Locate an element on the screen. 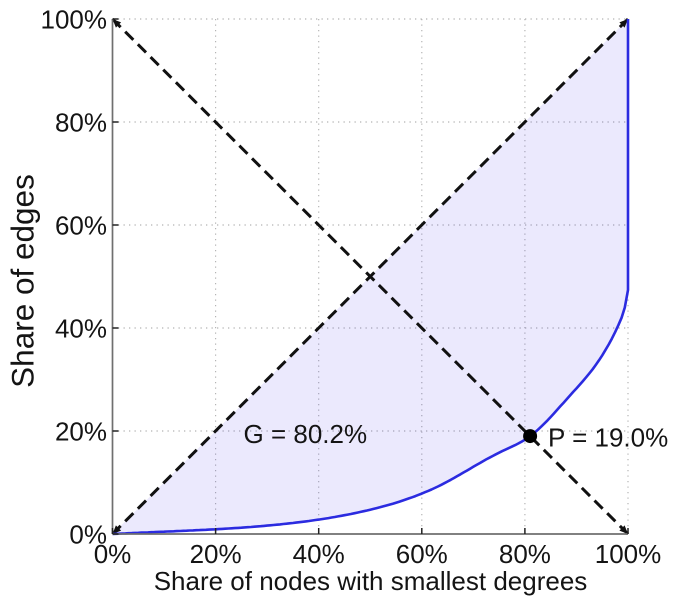 The image size is (682, 600). svg-text: P = 19.0% is located at coordinates (608, 438).